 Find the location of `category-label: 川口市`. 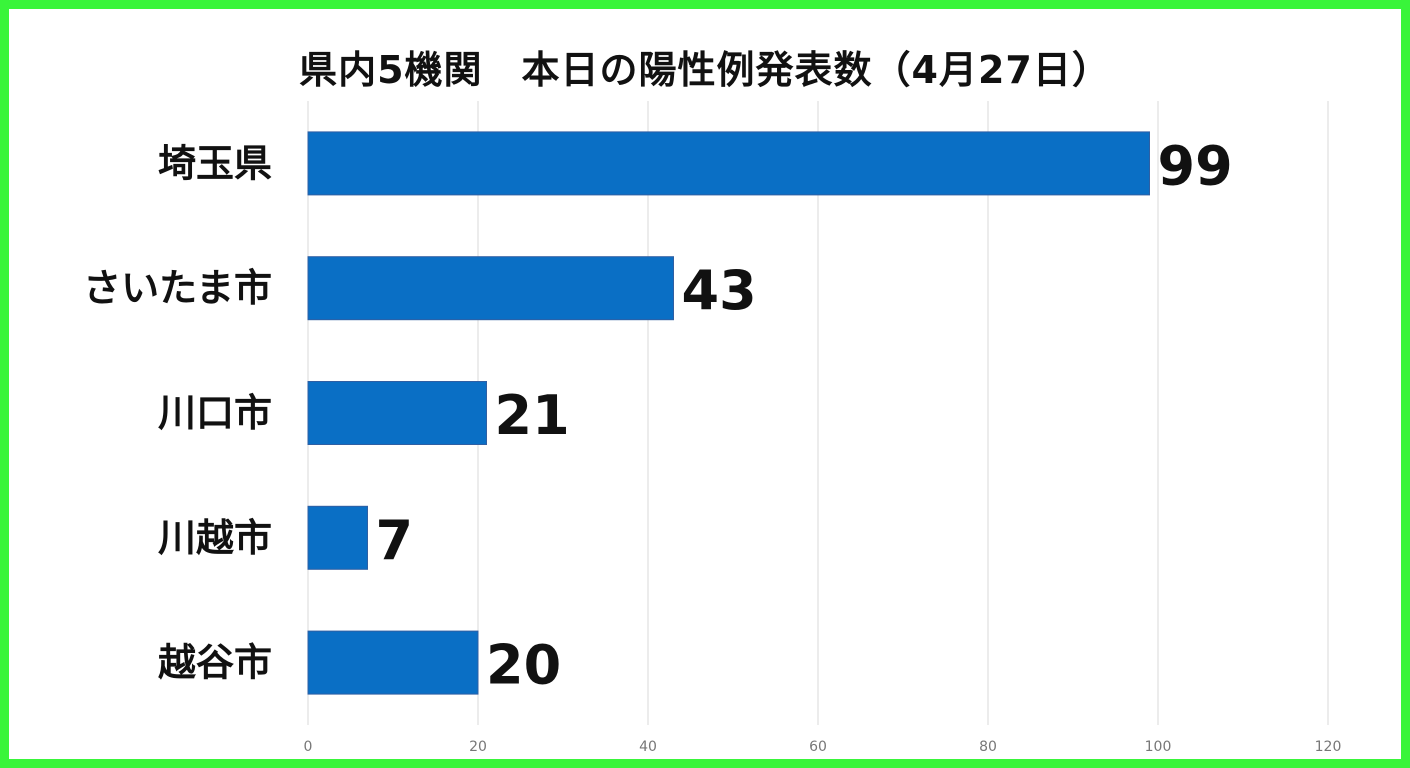

category-label: 川口市 is located at coordinates (215, 413).